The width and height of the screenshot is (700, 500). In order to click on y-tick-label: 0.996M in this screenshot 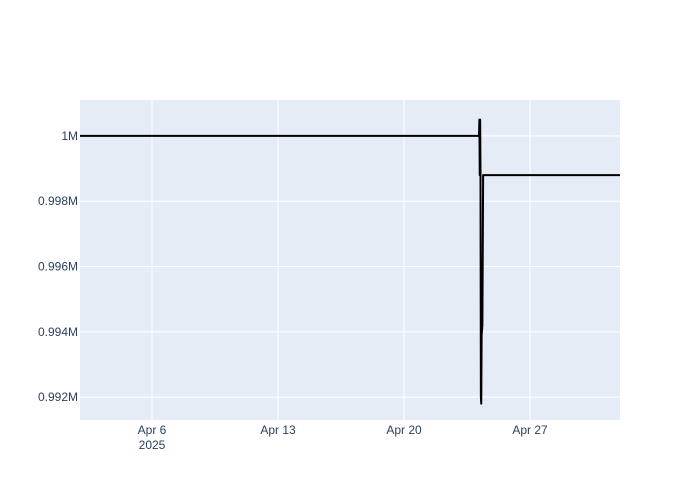, I will do `click(58, 267)`.